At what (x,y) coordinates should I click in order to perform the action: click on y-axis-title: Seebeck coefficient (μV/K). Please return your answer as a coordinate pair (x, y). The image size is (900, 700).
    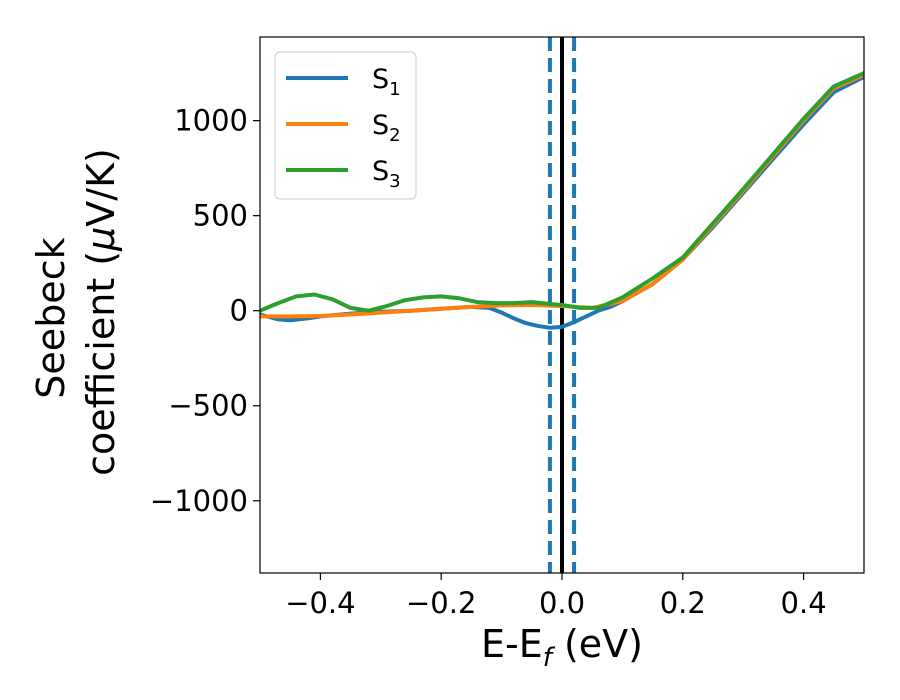
    Looking at the image, I should click on (76, 312).